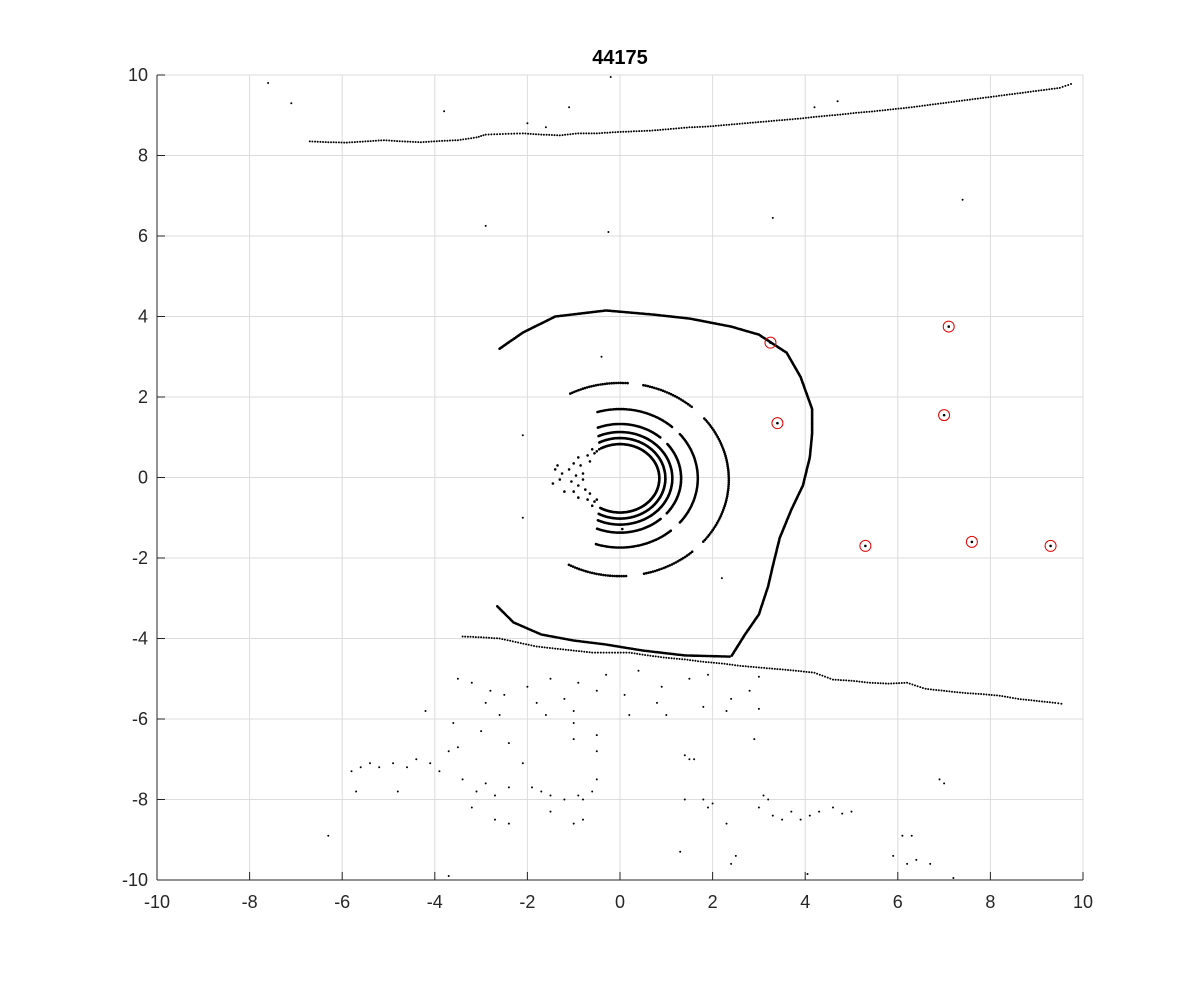  Describe the element at coordinates (157, 902) in the screenshot. I see `x-tick-label: -10` at that location.